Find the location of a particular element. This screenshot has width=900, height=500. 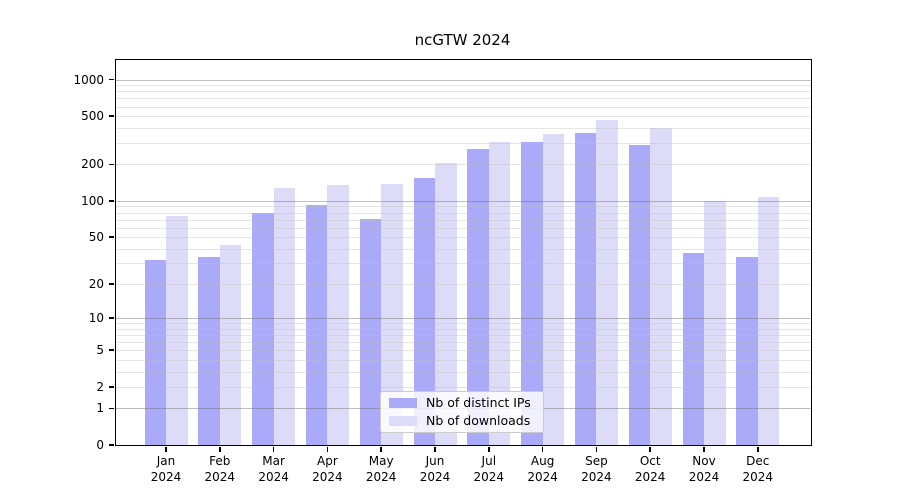

bar-downloads-jan is located at coordinates (177, 330).